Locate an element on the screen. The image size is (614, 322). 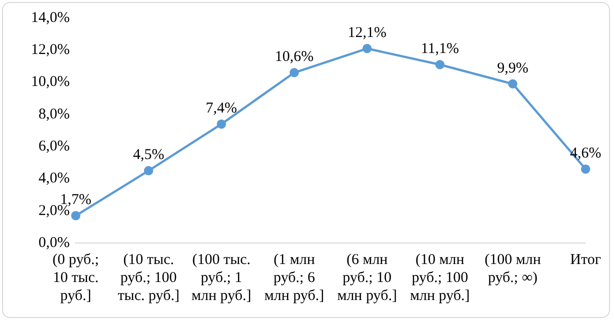
data-label: 4,5% is located at coordinates (148, 155).